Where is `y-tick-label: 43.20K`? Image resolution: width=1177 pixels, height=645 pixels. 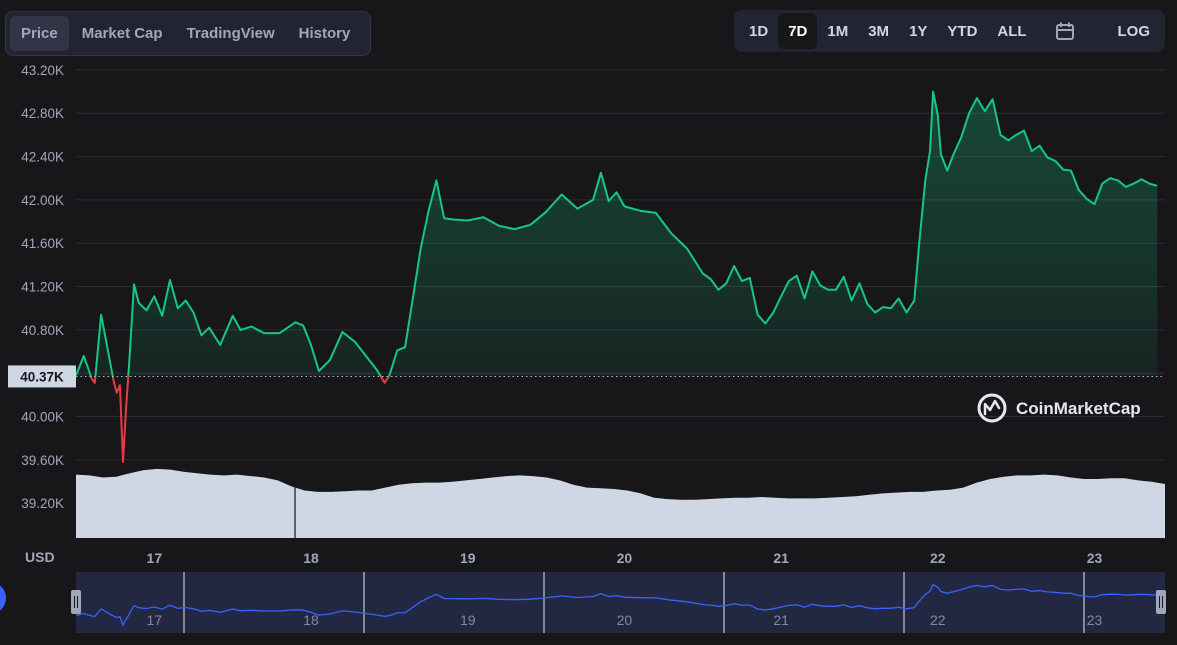 y-tick-label: 43.20K is located at coordinates (42, 70).